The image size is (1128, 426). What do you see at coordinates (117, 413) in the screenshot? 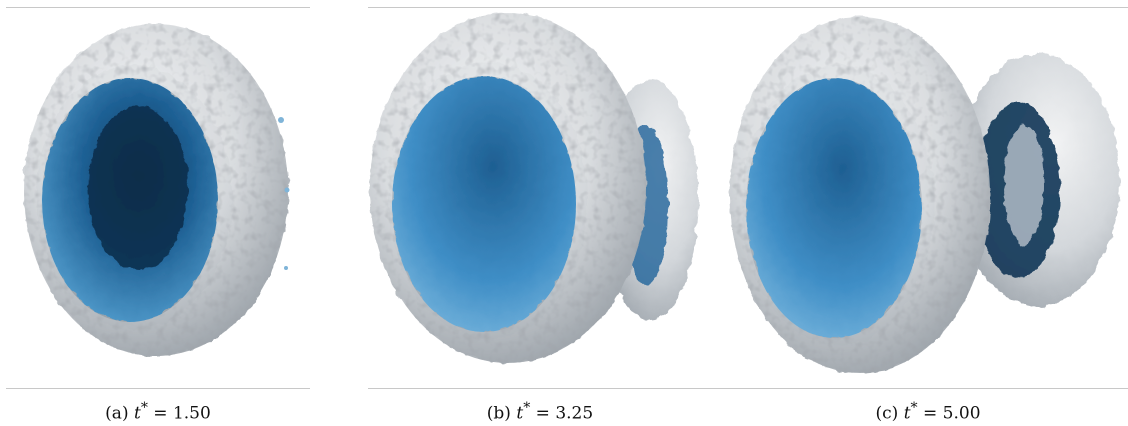
I see `caption-a-label: (a)` at bounding box center [117, 413].